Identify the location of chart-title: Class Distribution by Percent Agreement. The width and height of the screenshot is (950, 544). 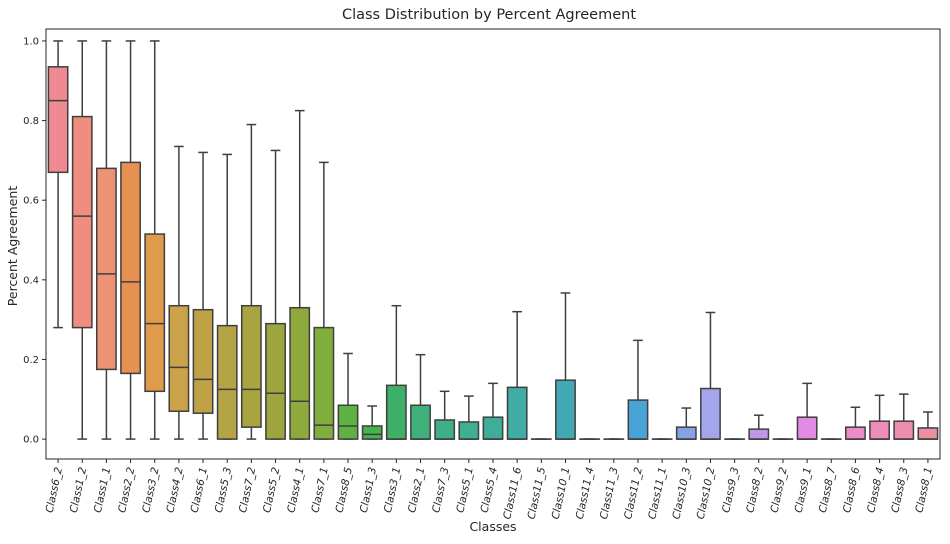
(489, 15).